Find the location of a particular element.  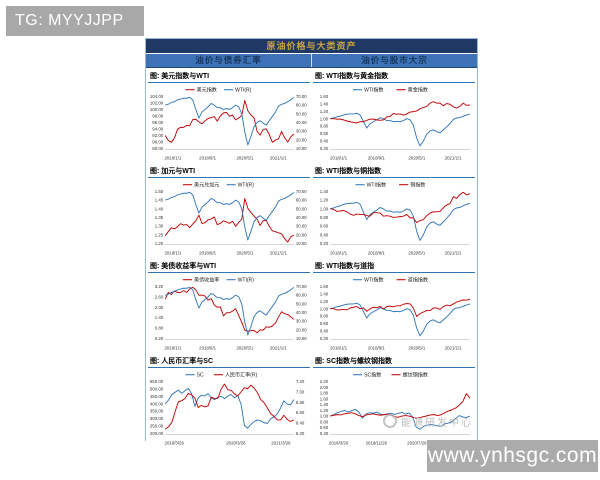

svg-text: 2020/3/26 is located at coordinates (236, 442).